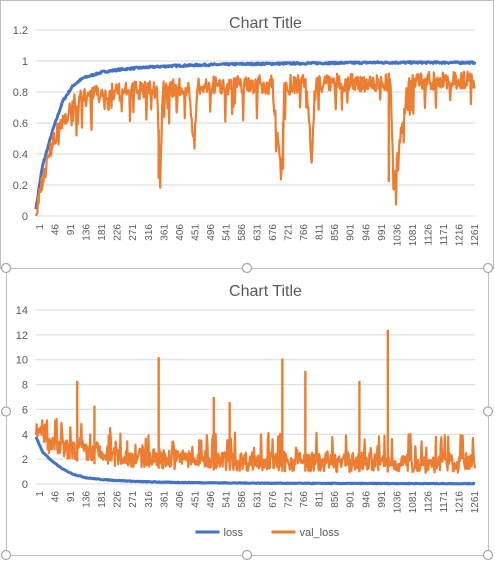 The width and height of the screenshot is (495, 567). What do you see at coordinates (320, 533) in the screenshot?
I see `legend-label: val_loss` at bounding box center [320, 533].